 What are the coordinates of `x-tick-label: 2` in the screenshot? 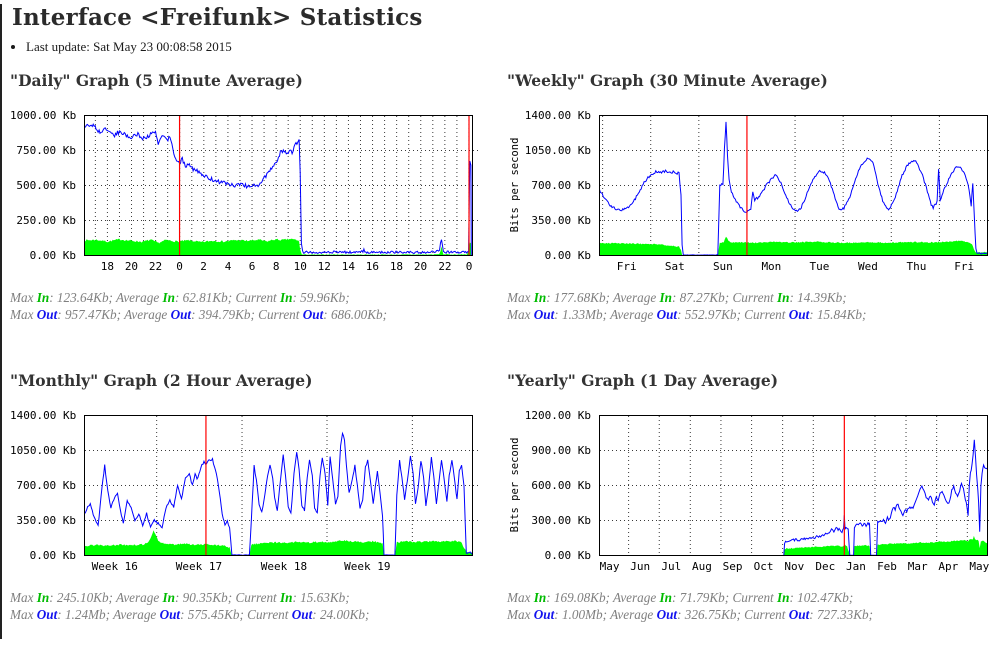 It's located at (203, 266).